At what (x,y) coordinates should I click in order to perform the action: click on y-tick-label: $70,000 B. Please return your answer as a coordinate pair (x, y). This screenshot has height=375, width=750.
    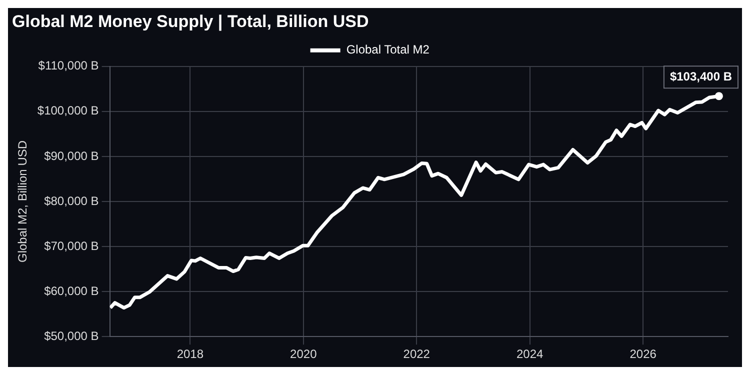
    Looking at the image, I should click on (71, 245).